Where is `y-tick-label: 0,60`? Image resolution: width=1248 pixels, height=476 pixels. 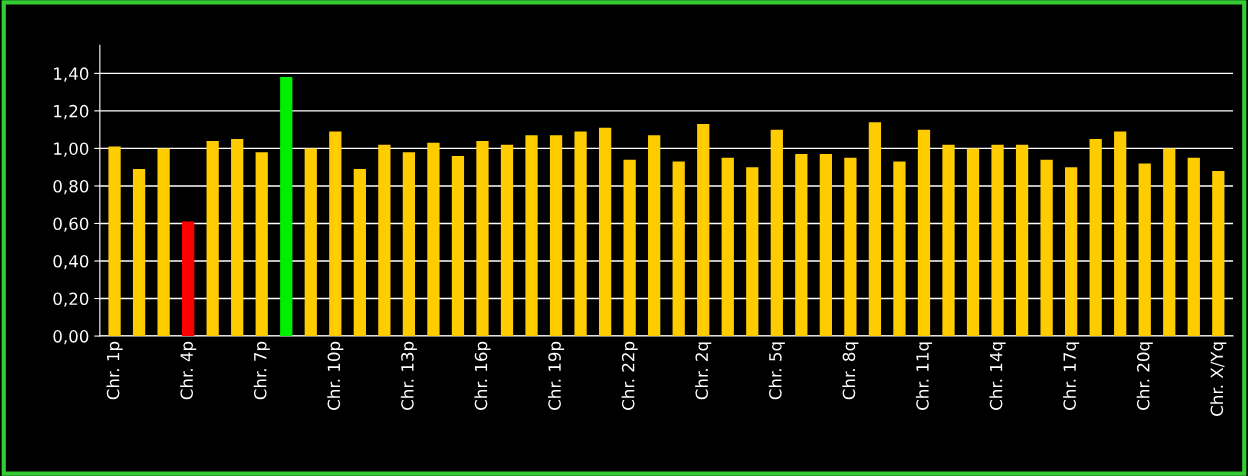
y-tick-label: 0,60 is located at coordinates (71, 224).